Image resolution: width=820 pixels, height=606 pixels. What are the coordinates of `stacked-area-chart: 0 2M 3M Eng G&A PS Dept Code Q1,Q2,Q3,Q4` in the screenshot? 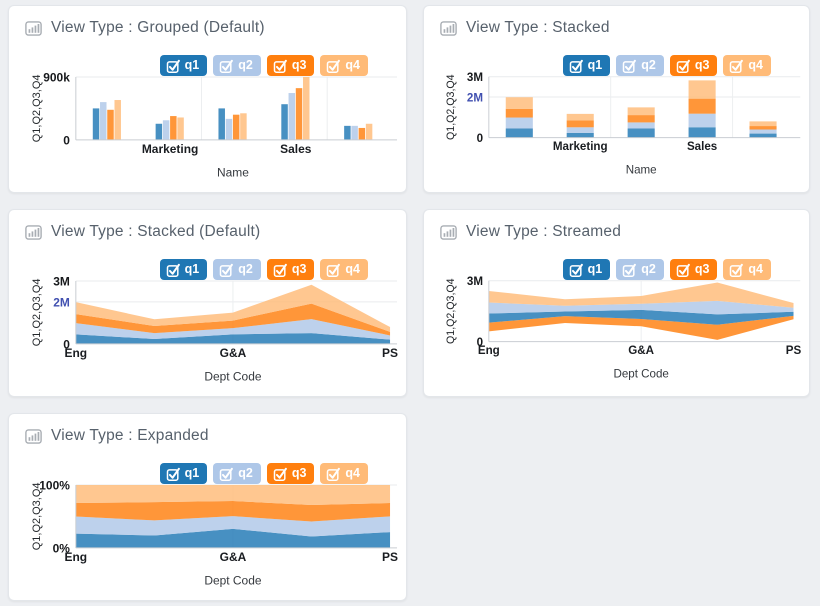 It's located at (214, 329).